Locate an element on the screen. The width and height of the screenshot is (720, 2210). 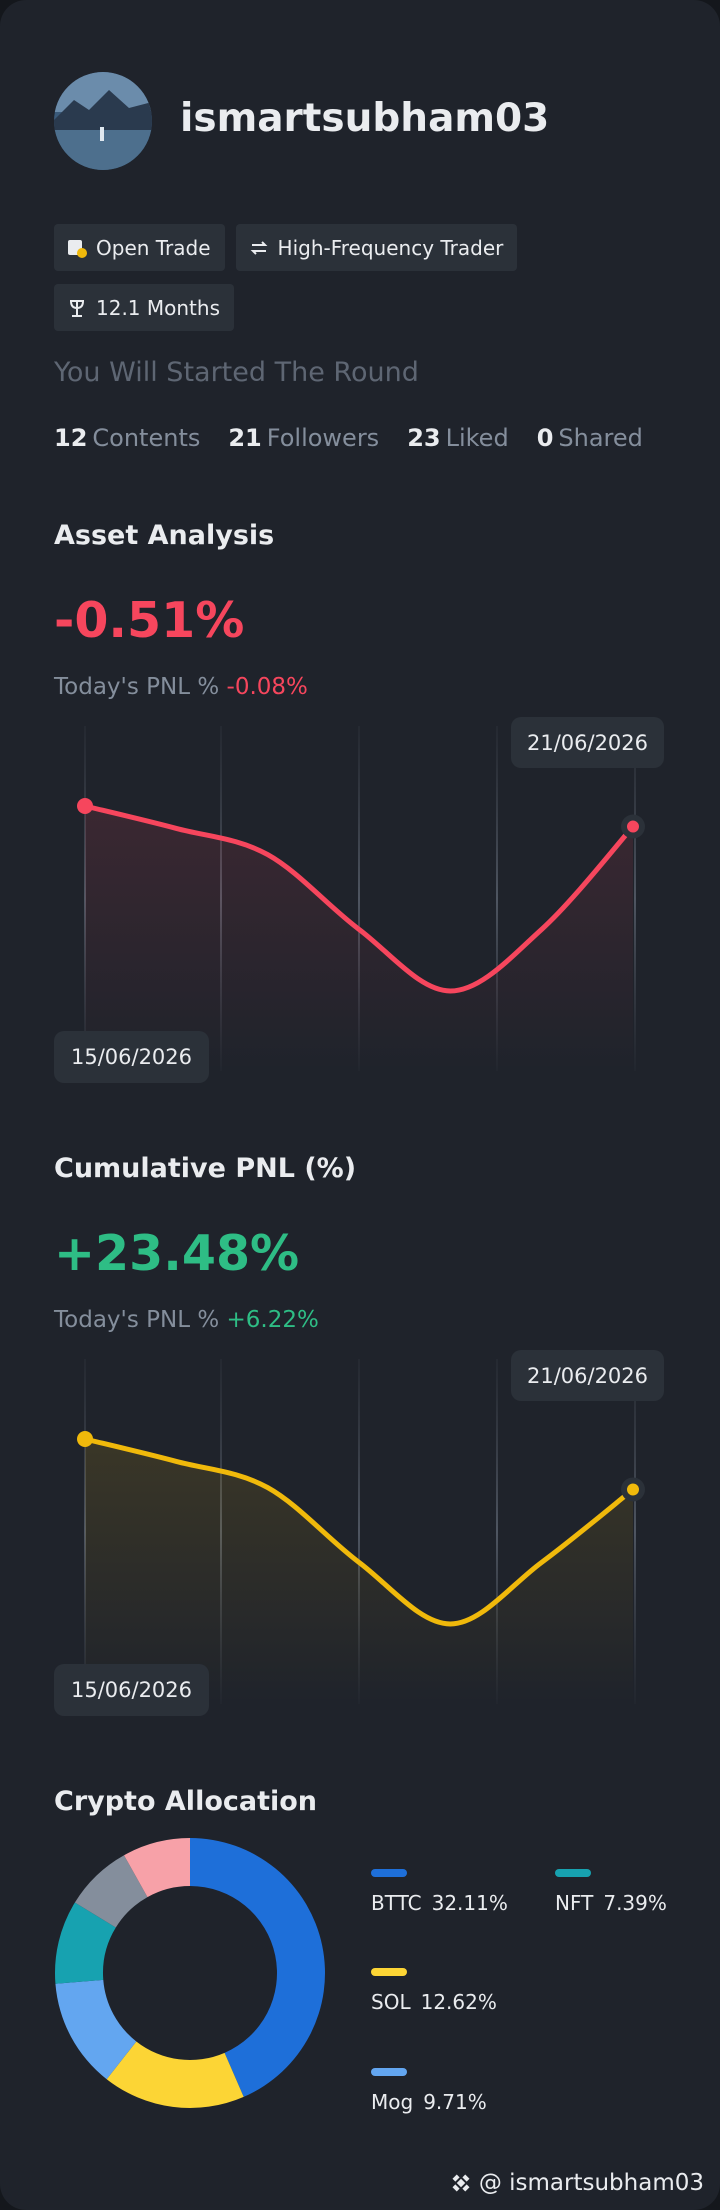
stat-value: 12 is located at coordinates (71, 438).